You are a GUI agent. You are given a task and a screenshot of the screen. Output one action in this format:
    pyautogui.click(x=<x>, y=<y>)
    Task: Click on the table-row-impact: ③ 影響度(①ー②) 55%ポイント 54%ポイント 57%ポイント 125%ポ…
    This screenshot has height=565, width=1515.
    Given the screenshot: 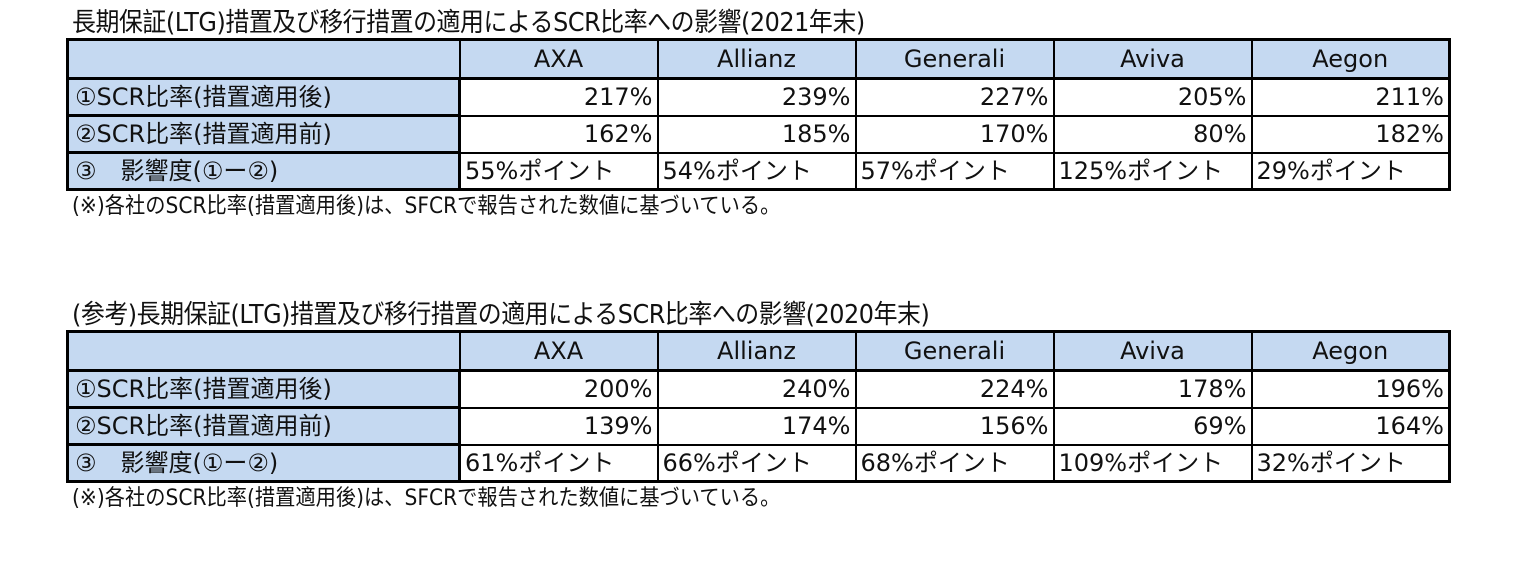 What is the action you would take?
    pyautogui.click(x=758, y=171)
    